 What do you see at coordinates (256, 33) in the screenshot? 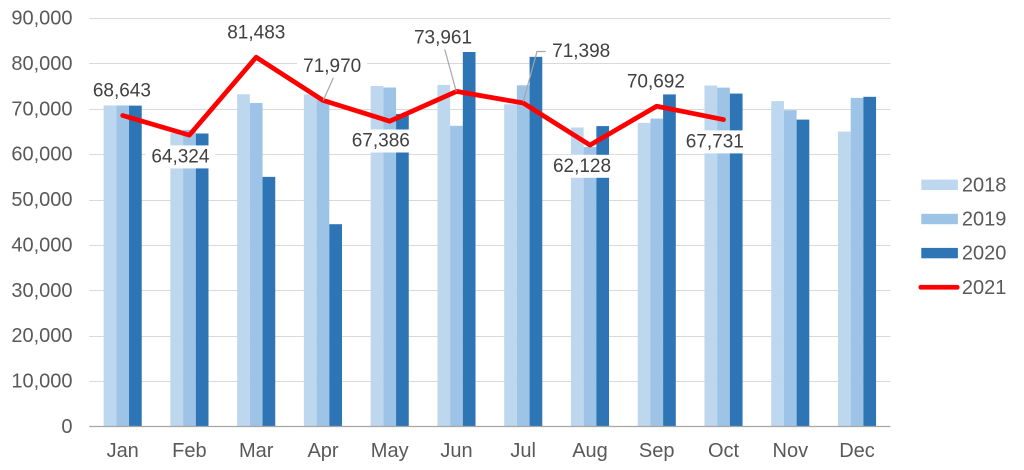
I see `svg-text: 81,483` at bounding box center [256, 33].